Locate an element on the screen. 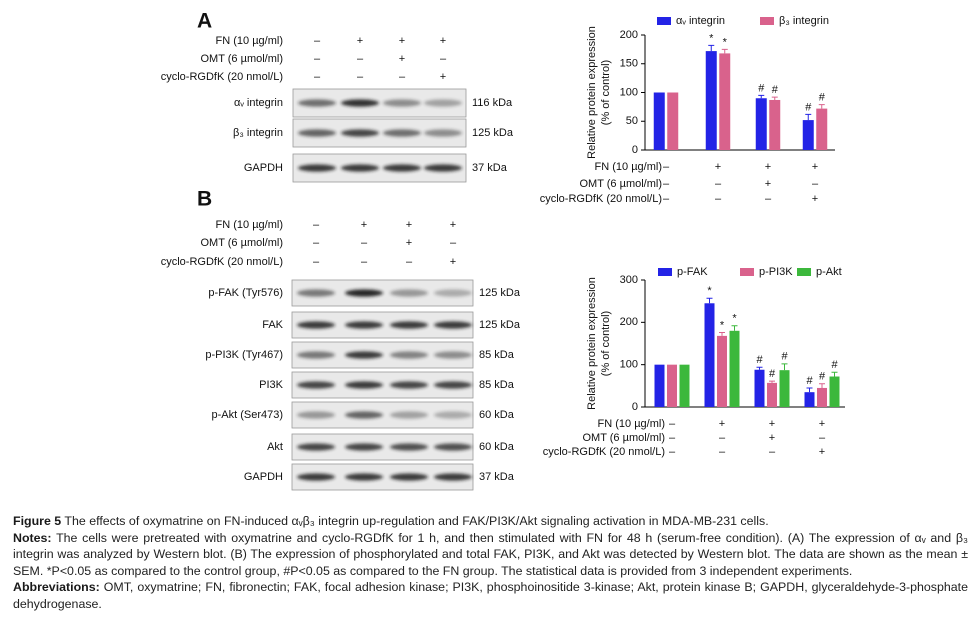 This screenshot has width=980, height=641. caption-label: Abbreviations: is located at coordinates (56, 587).